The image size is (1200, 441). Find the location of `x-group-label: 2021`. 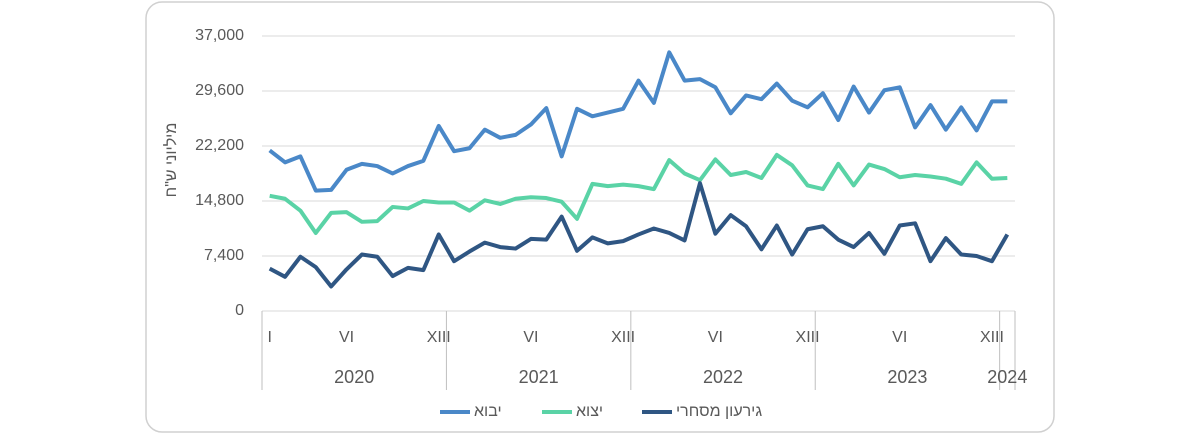

x-group-label: 2021 is located at coordinates (539, 377).